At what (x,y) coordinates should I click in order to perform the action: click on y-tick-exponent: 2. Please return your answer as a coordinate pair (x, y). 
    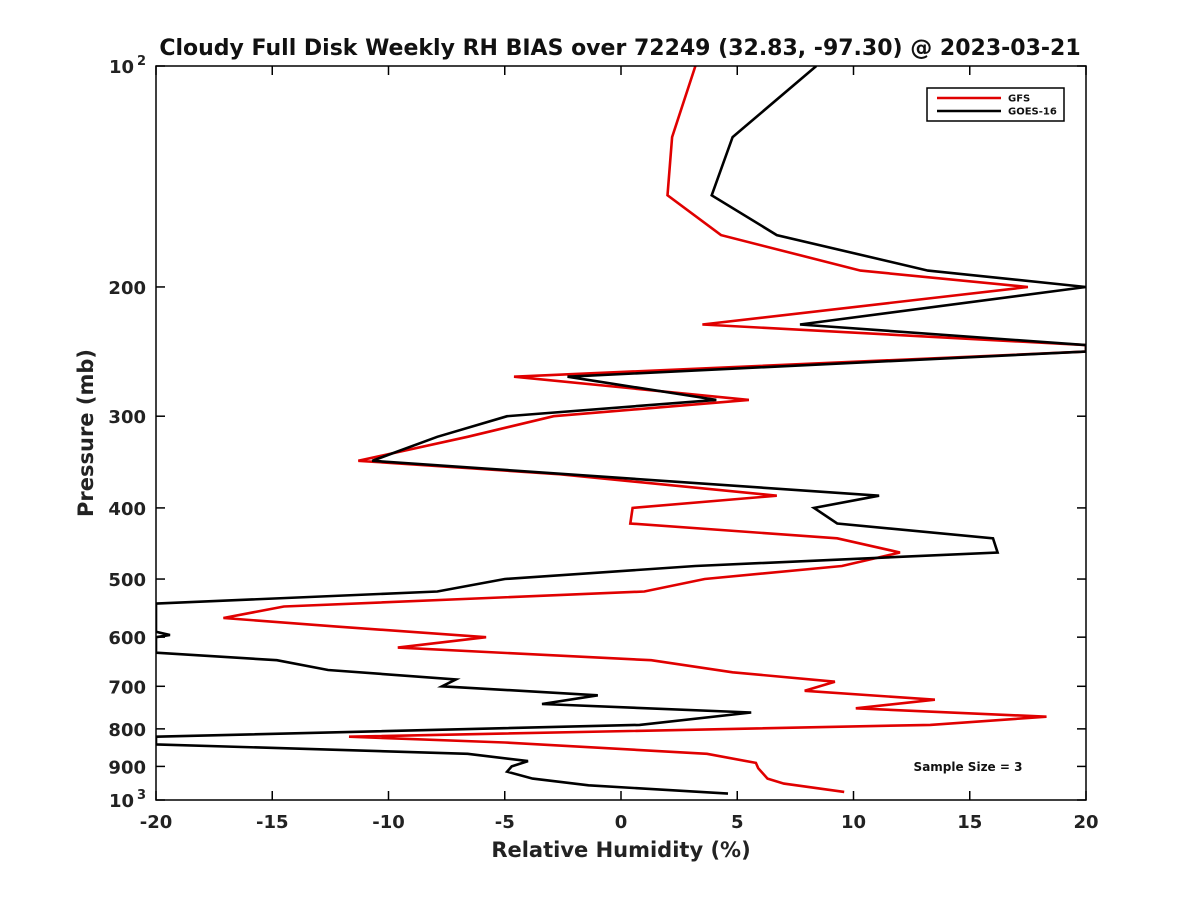
    Looking at the image, I should click on (141, 61).